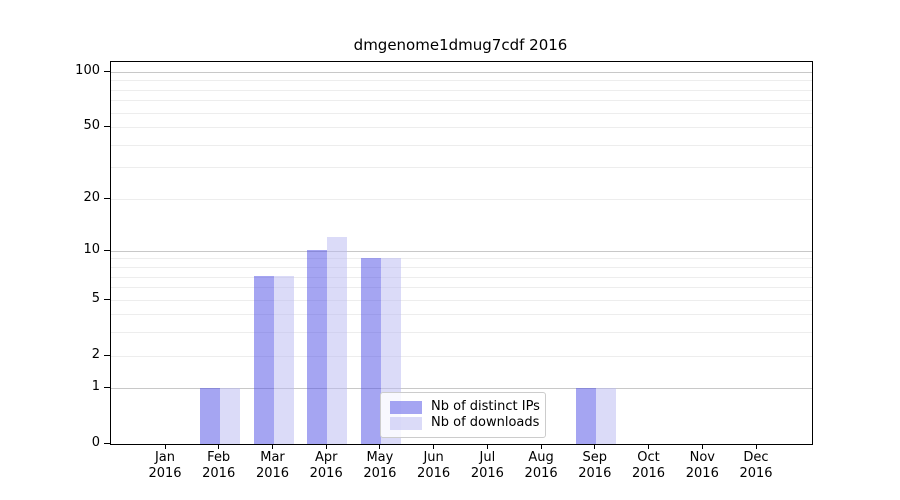  I want to click on x-tick-month: Sep, so click(595, 457).